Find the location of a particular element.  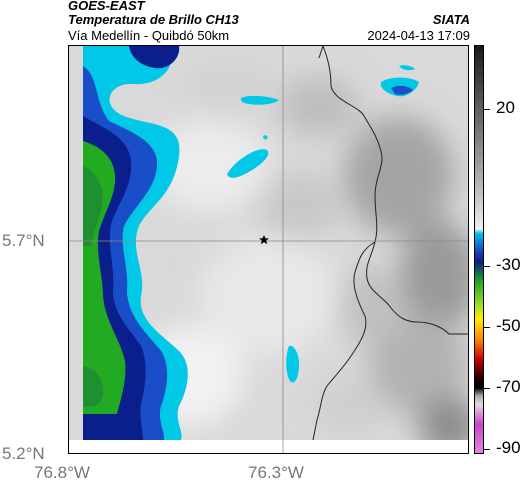

cold-cloud-top is located at coordinates (154, 57).